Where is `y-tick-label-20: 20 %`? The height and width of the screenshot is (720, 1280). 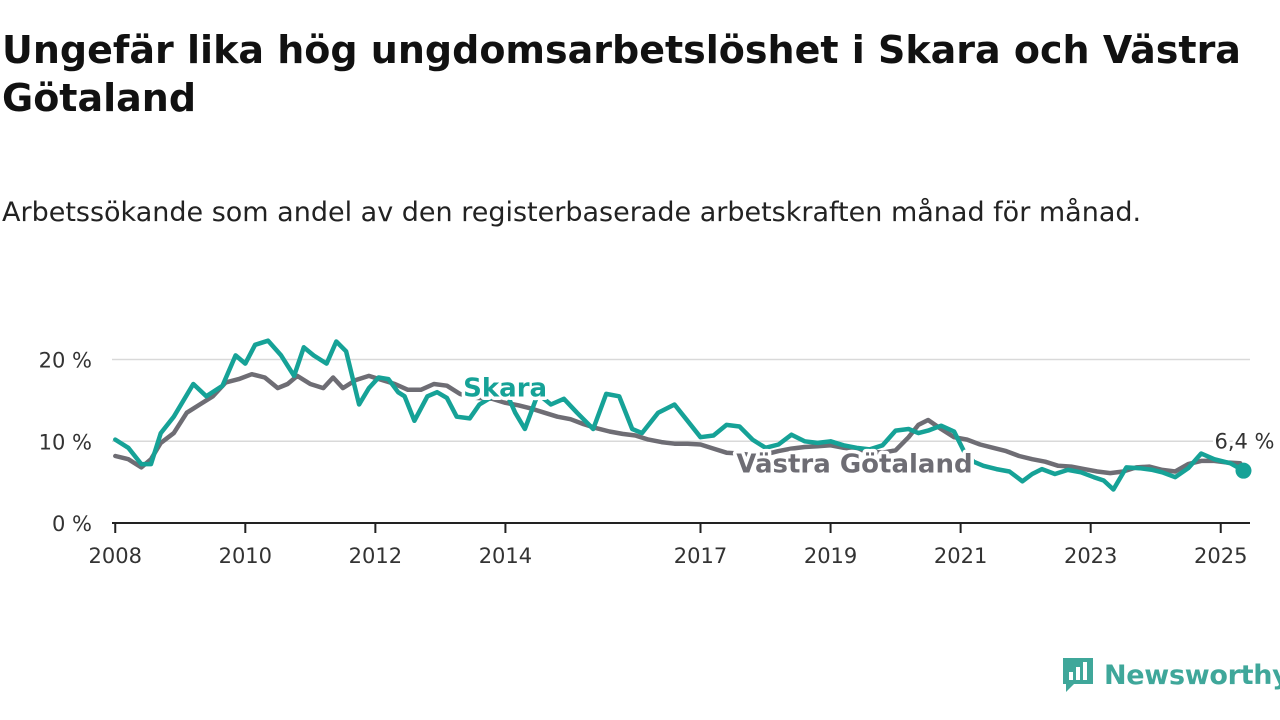 y-tick-label-20: 20 % is located at coordinates (65, 361).